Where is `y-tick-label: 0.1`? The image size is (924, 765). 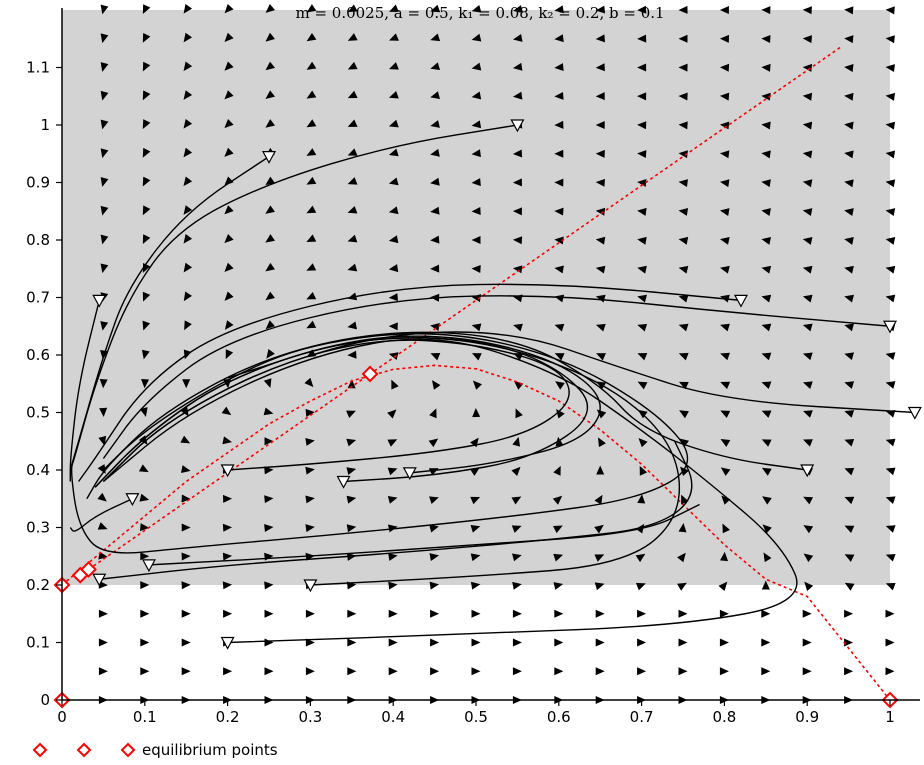 y-tick-label: 0.1 is located at coordinates (38, 643).